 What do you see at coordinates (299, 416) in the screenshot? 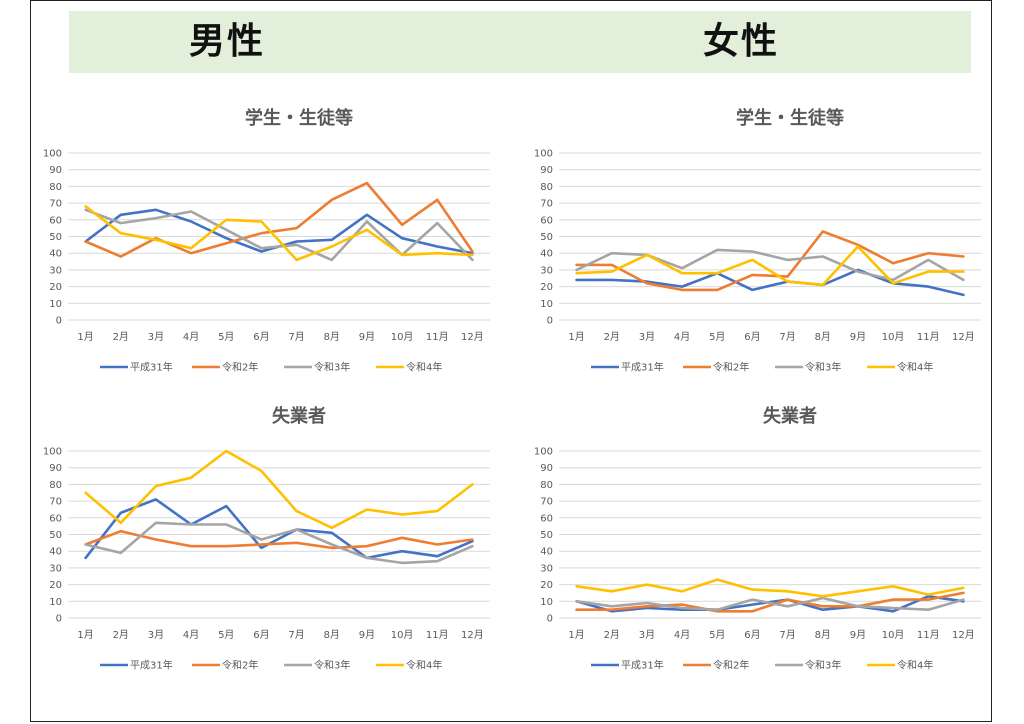
I see `chart-title: 失業者` at bounding box center [299, 416].